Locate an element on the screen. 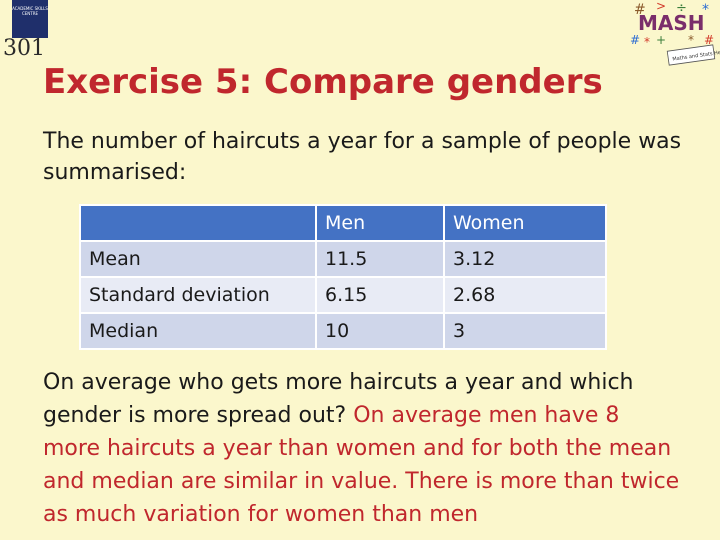 The height and width of the screenshot is (540, 720). men-value: 6.15 is located at coordinates (380, 295).